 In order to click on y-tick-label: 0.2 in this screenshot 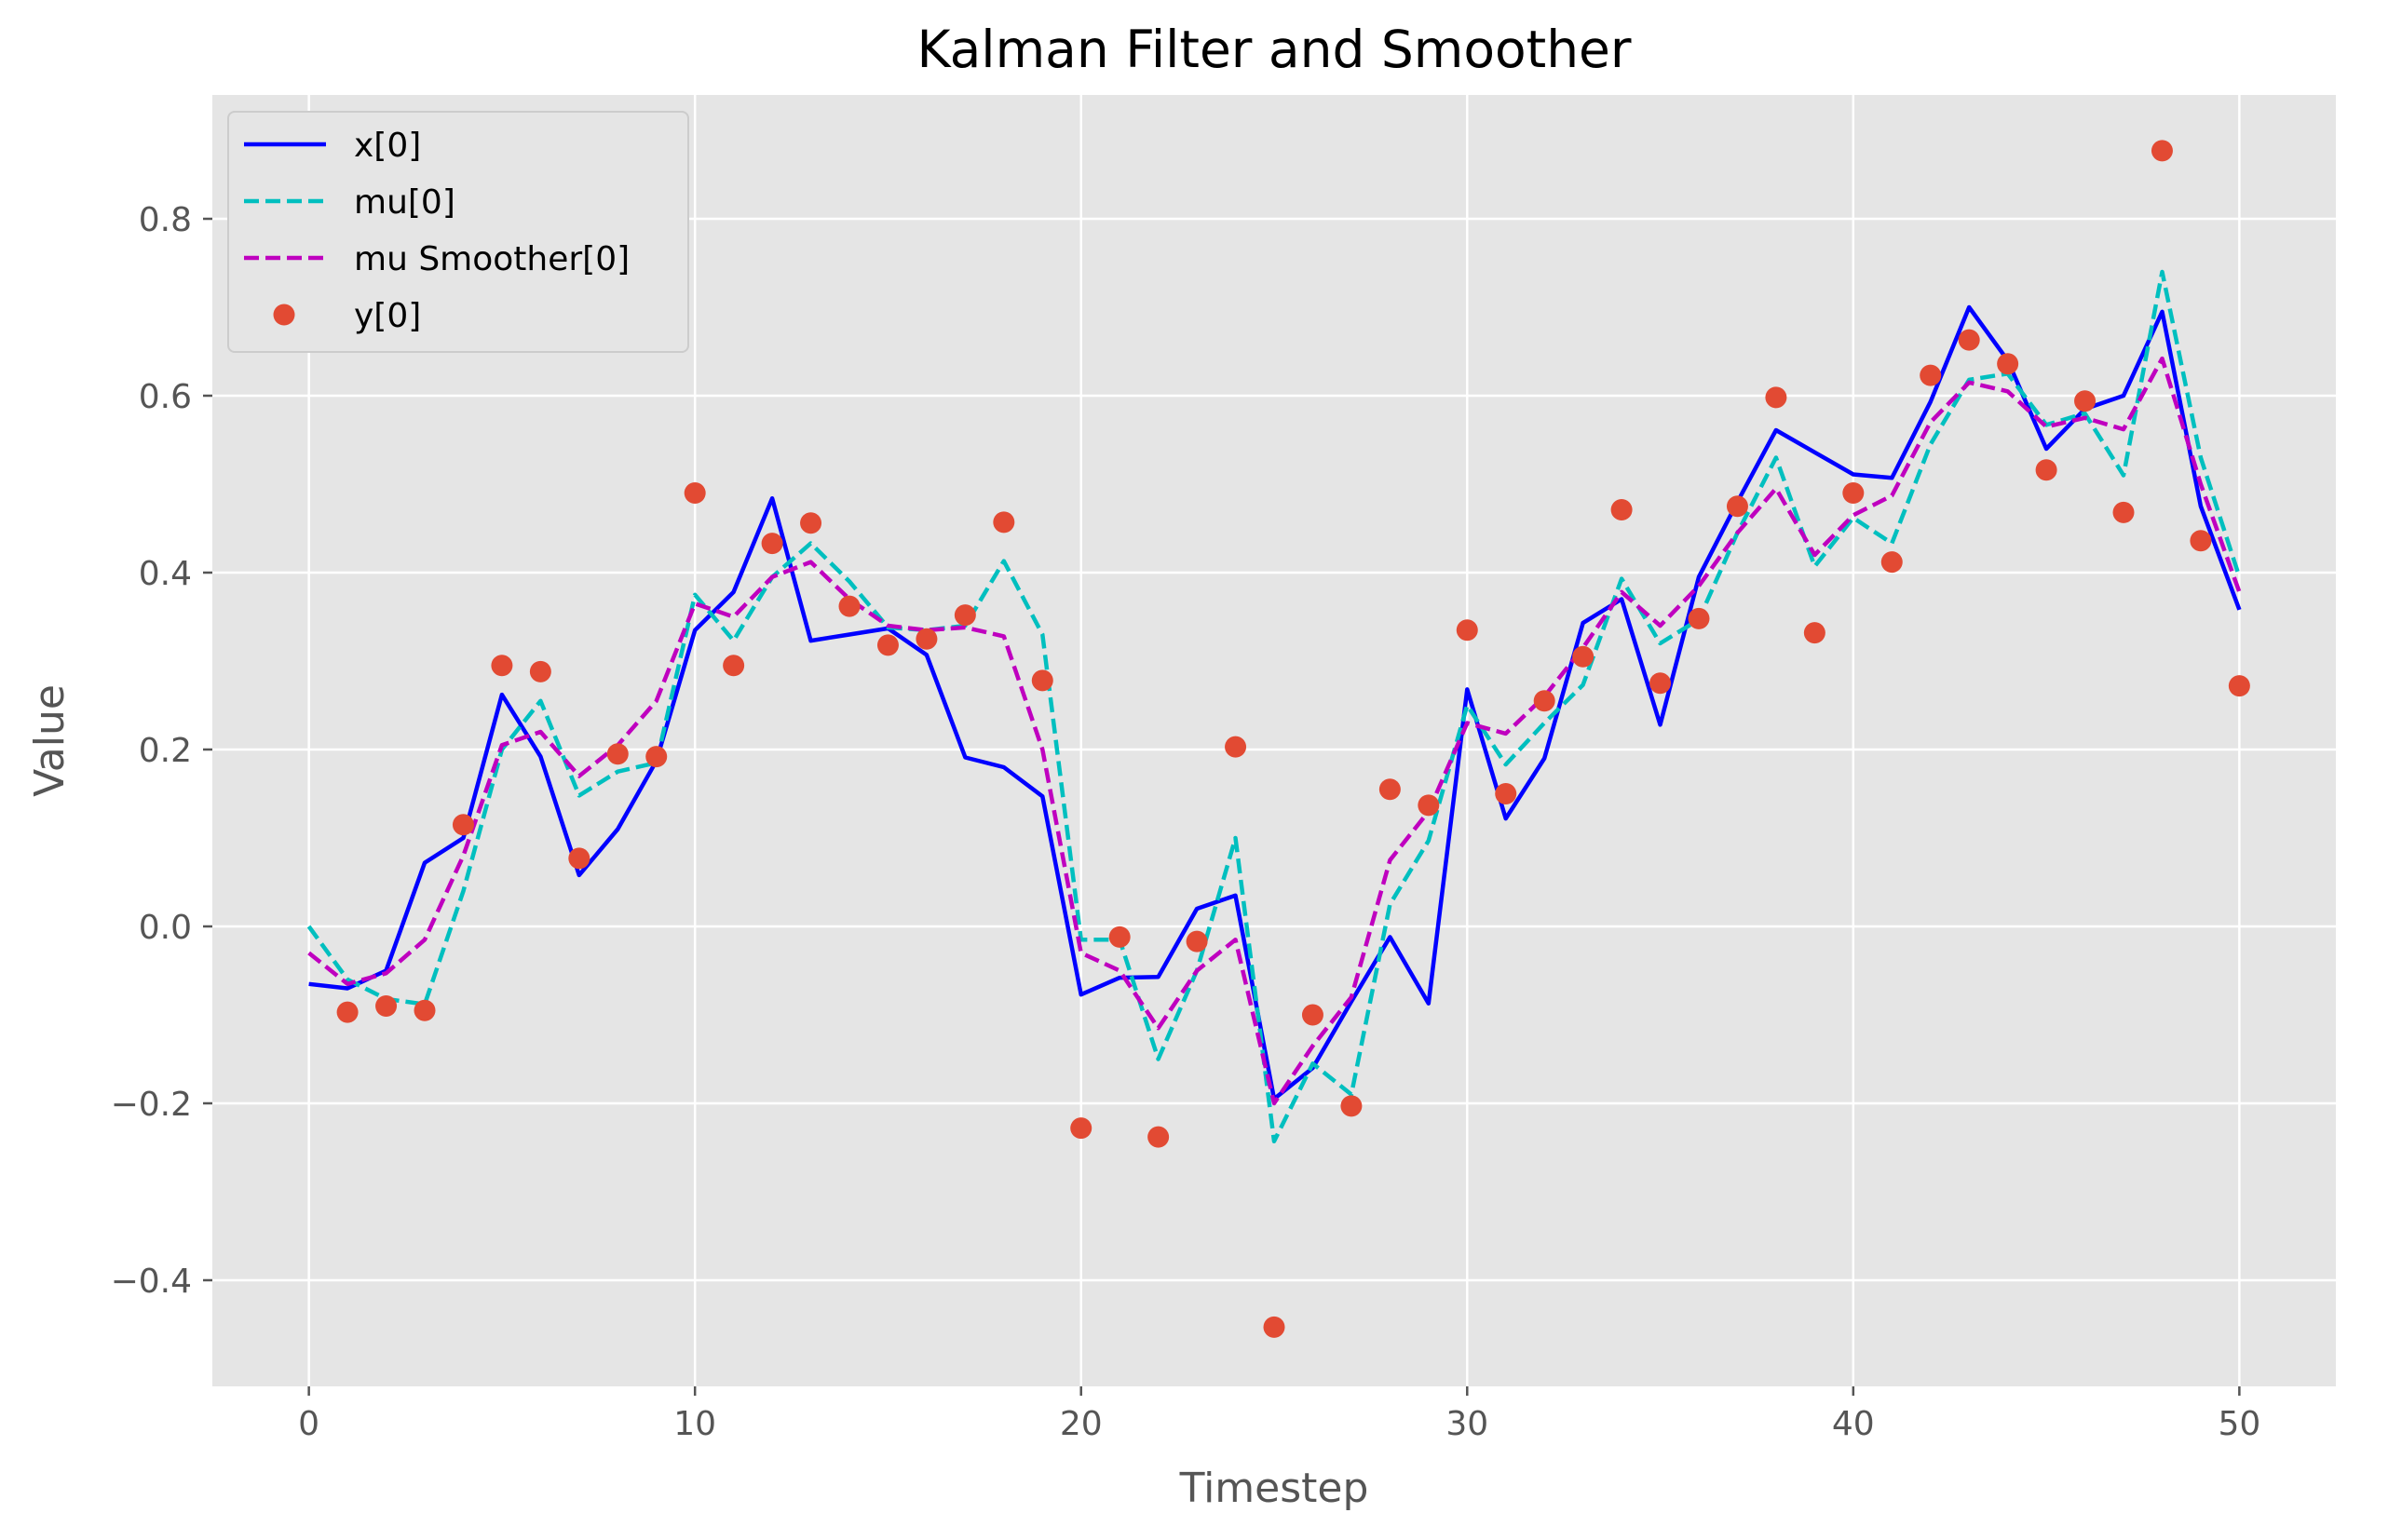, I will do `click(165, 751)`.